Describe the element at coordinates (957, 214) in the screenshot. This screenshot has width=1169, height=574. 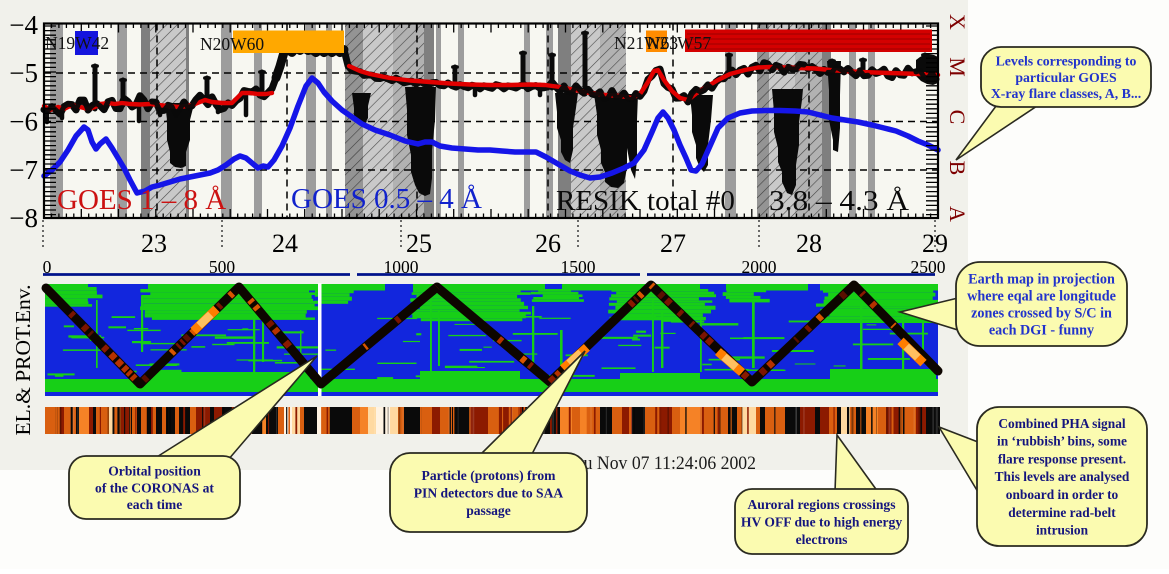
I see `svg-text: A` at that location.